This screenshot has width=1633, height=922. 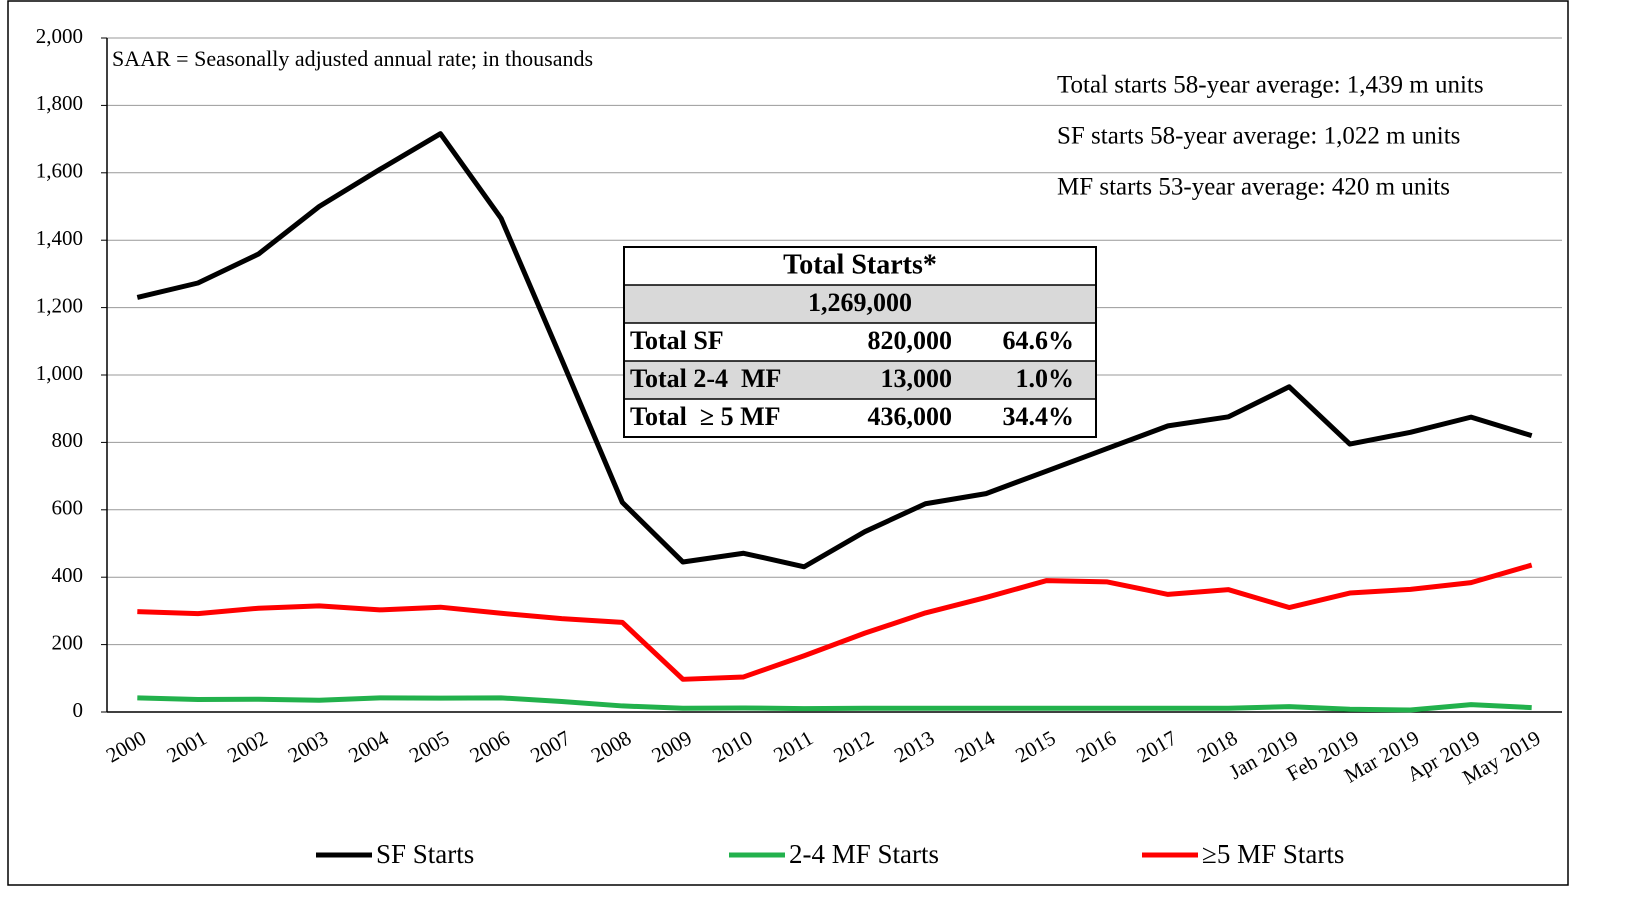 What do you see at coordinates (864, 854) in the screenshot?
I see `legend-label: 2-4 MF Starts` at bounding box center [864, 854].